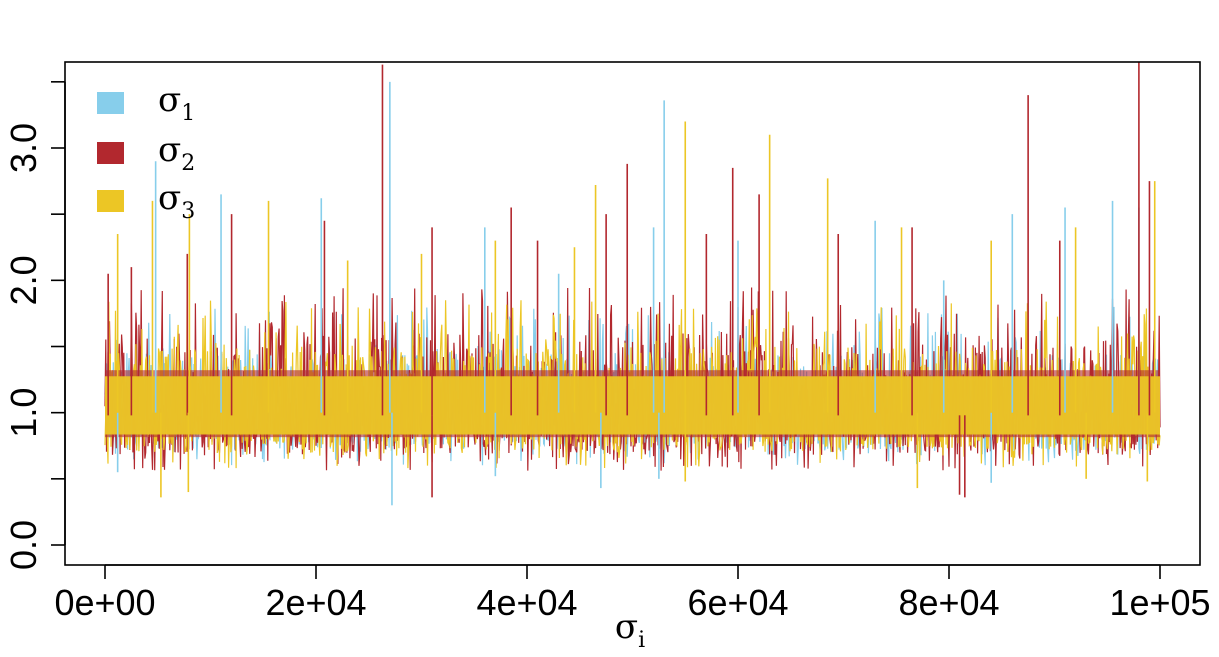 Image resolution: width=1219 pixels, height=657 pixels. I want to click on x-tick-label: 0e+00, so click(104, 602).